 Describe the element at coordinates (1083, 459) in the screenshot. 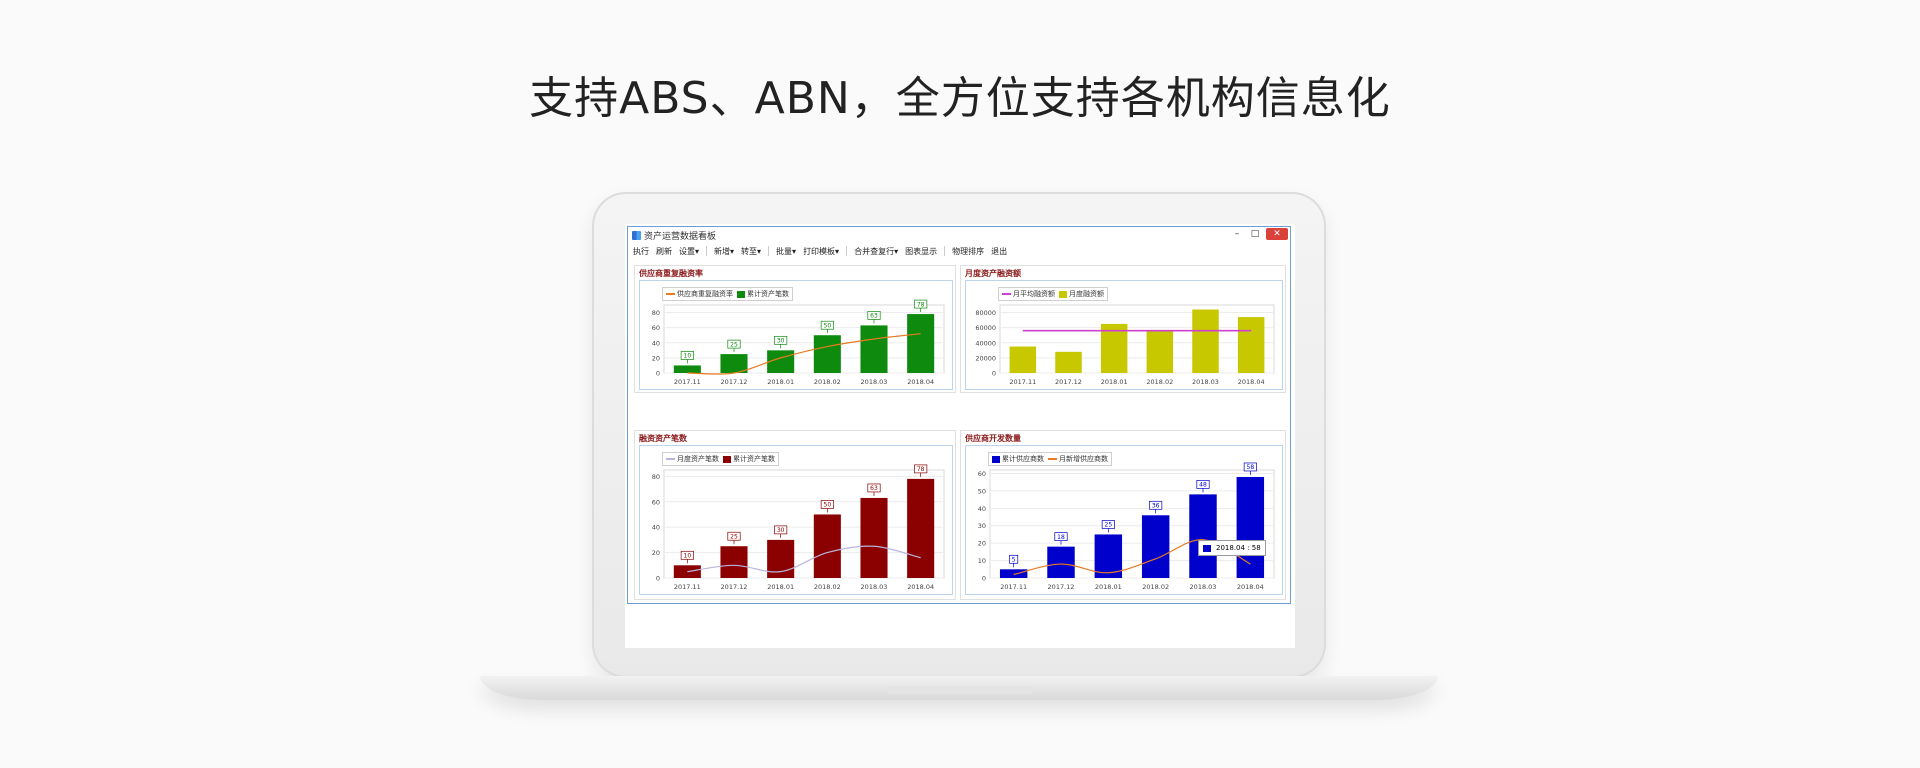

I see `legend-label: 月新增供应商数` at that location.